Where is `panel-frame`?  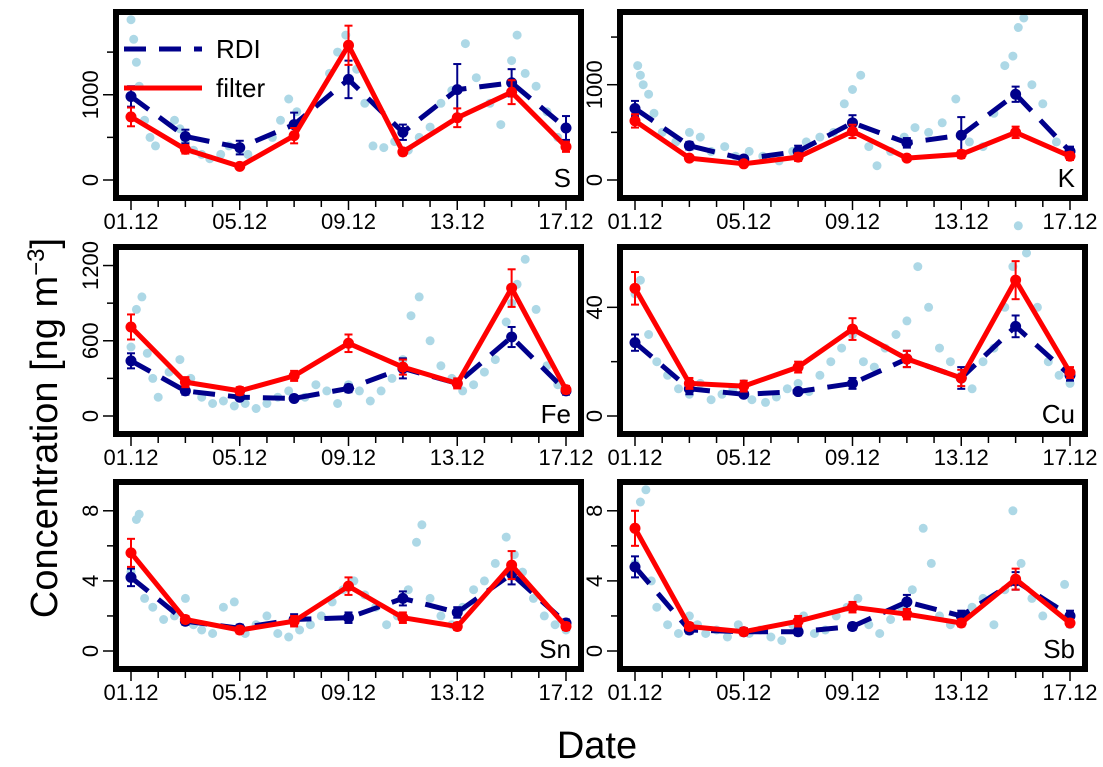 panel-frame is located at coordinates (348, 105).